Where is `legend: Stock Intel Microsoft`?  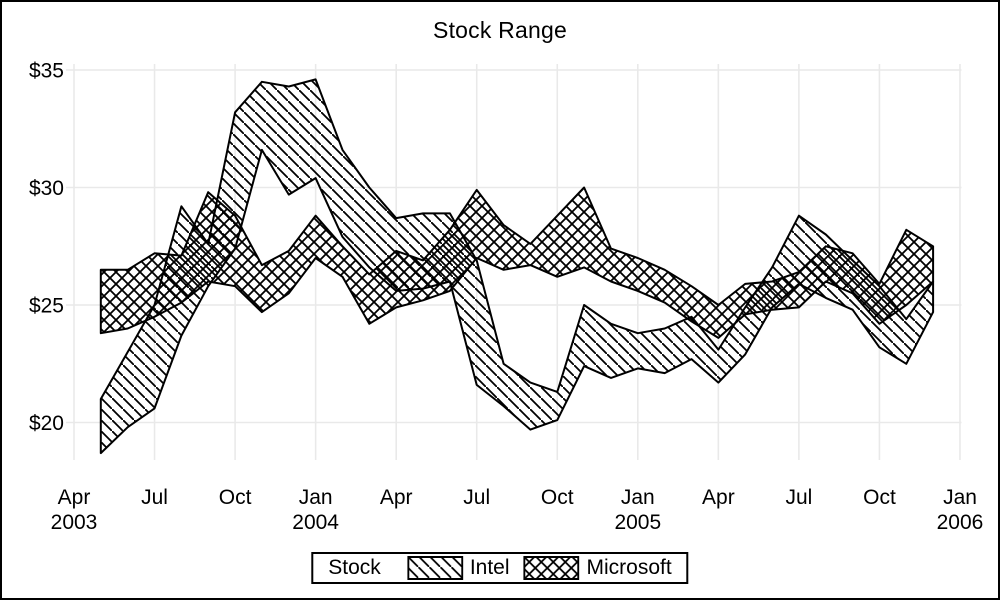 legend: Stock Intel Microsoft is located at coordinates (500, 568).